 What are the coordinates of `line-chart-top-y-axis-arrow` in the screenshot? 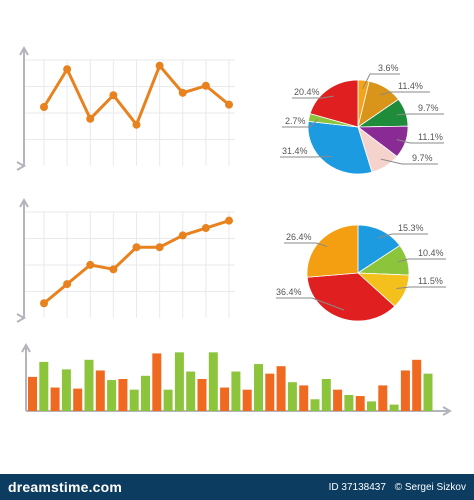 It's located at (24, 50).